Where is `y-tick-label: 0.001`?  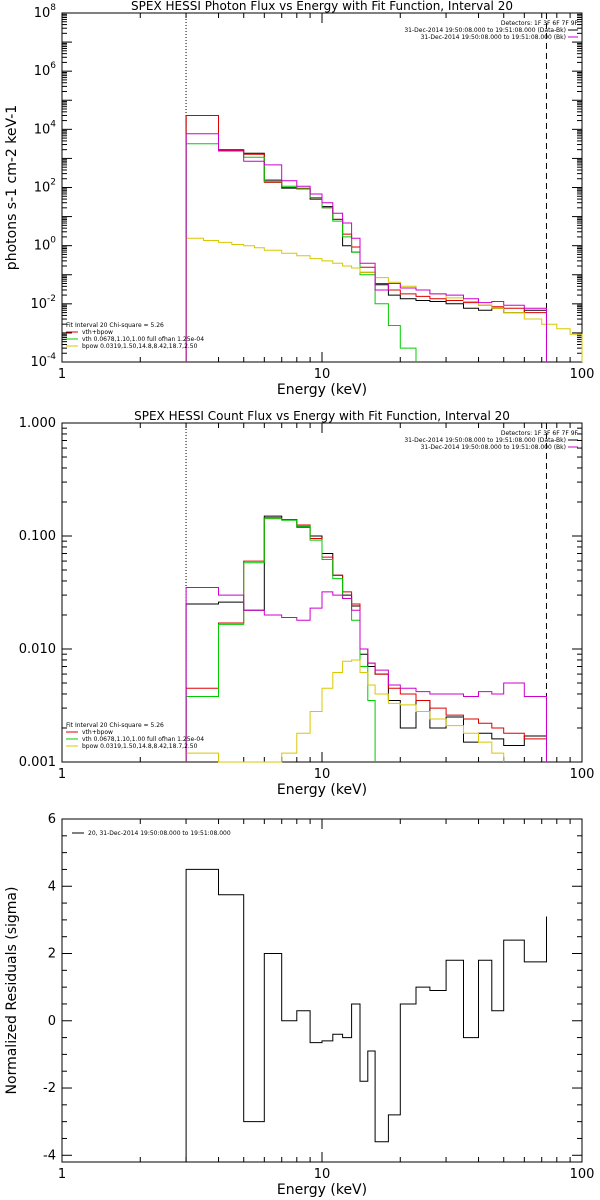 y-tick-label: 0.001 is located at coordinates (37, 762).